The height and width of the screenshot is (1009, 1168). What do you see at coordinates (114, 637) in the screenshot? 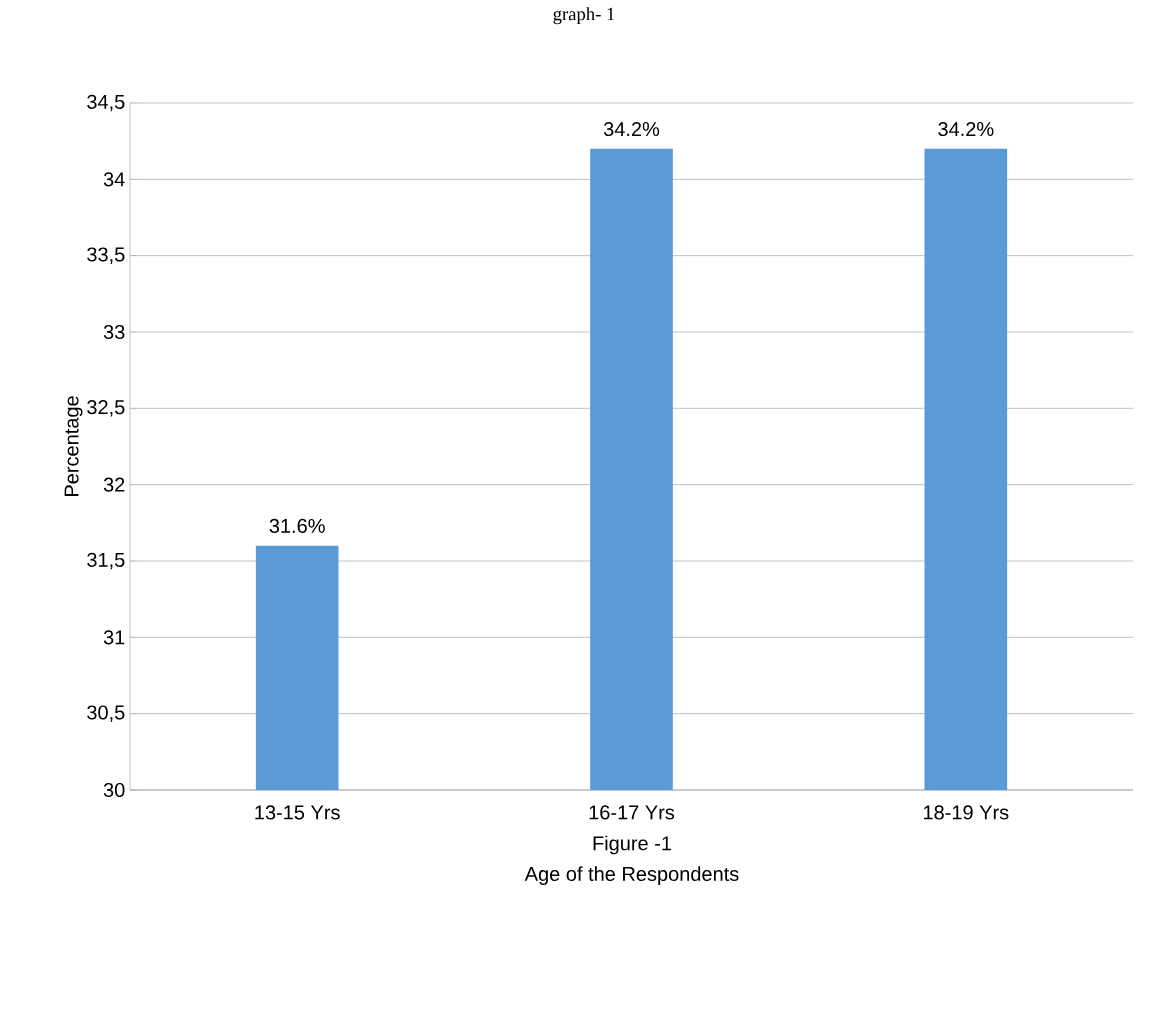
I see `y-tick-label: 31` at bounding box center [114, 637].